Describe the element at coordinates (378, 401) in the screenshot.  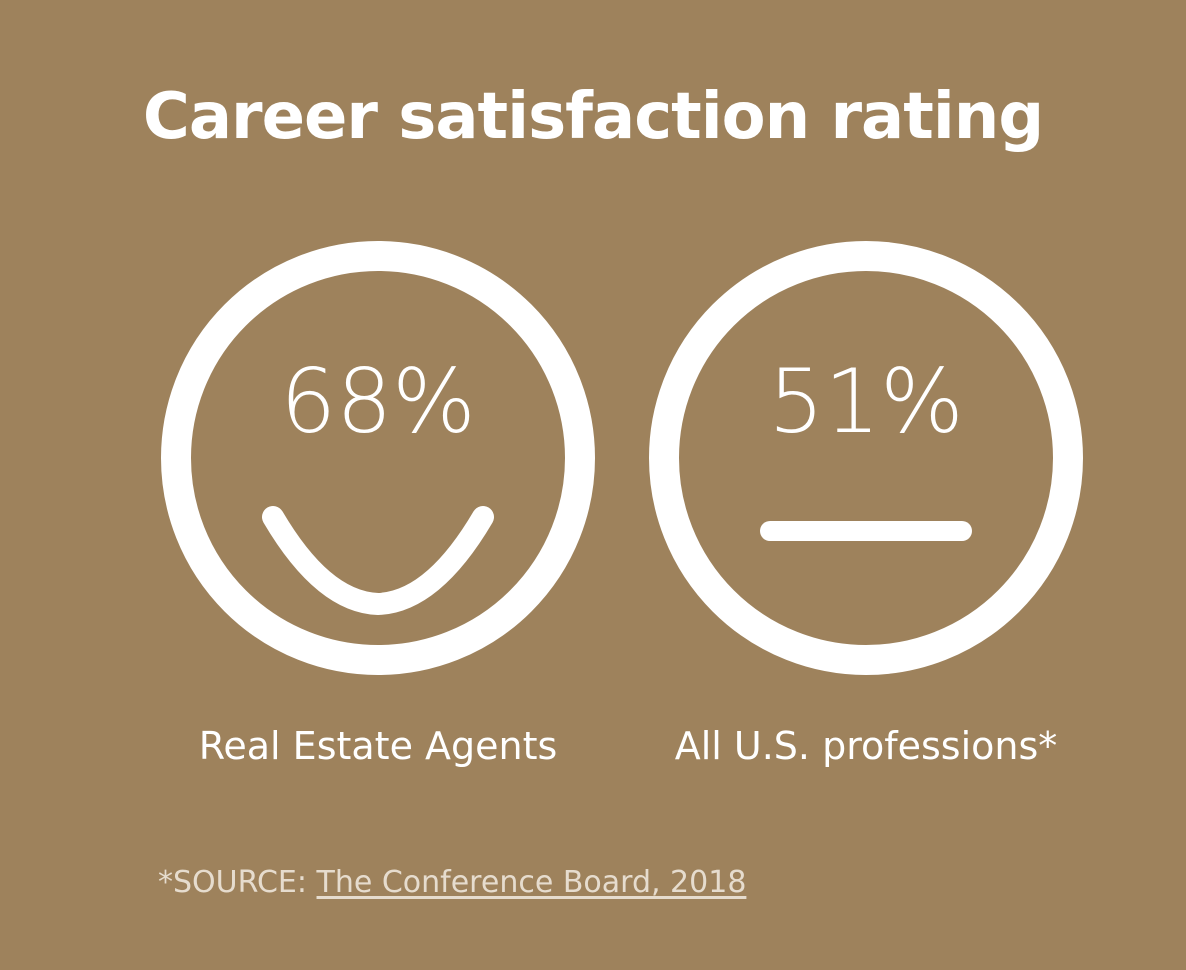
I see `real-estate-agents-percentage: 68%` at that location.